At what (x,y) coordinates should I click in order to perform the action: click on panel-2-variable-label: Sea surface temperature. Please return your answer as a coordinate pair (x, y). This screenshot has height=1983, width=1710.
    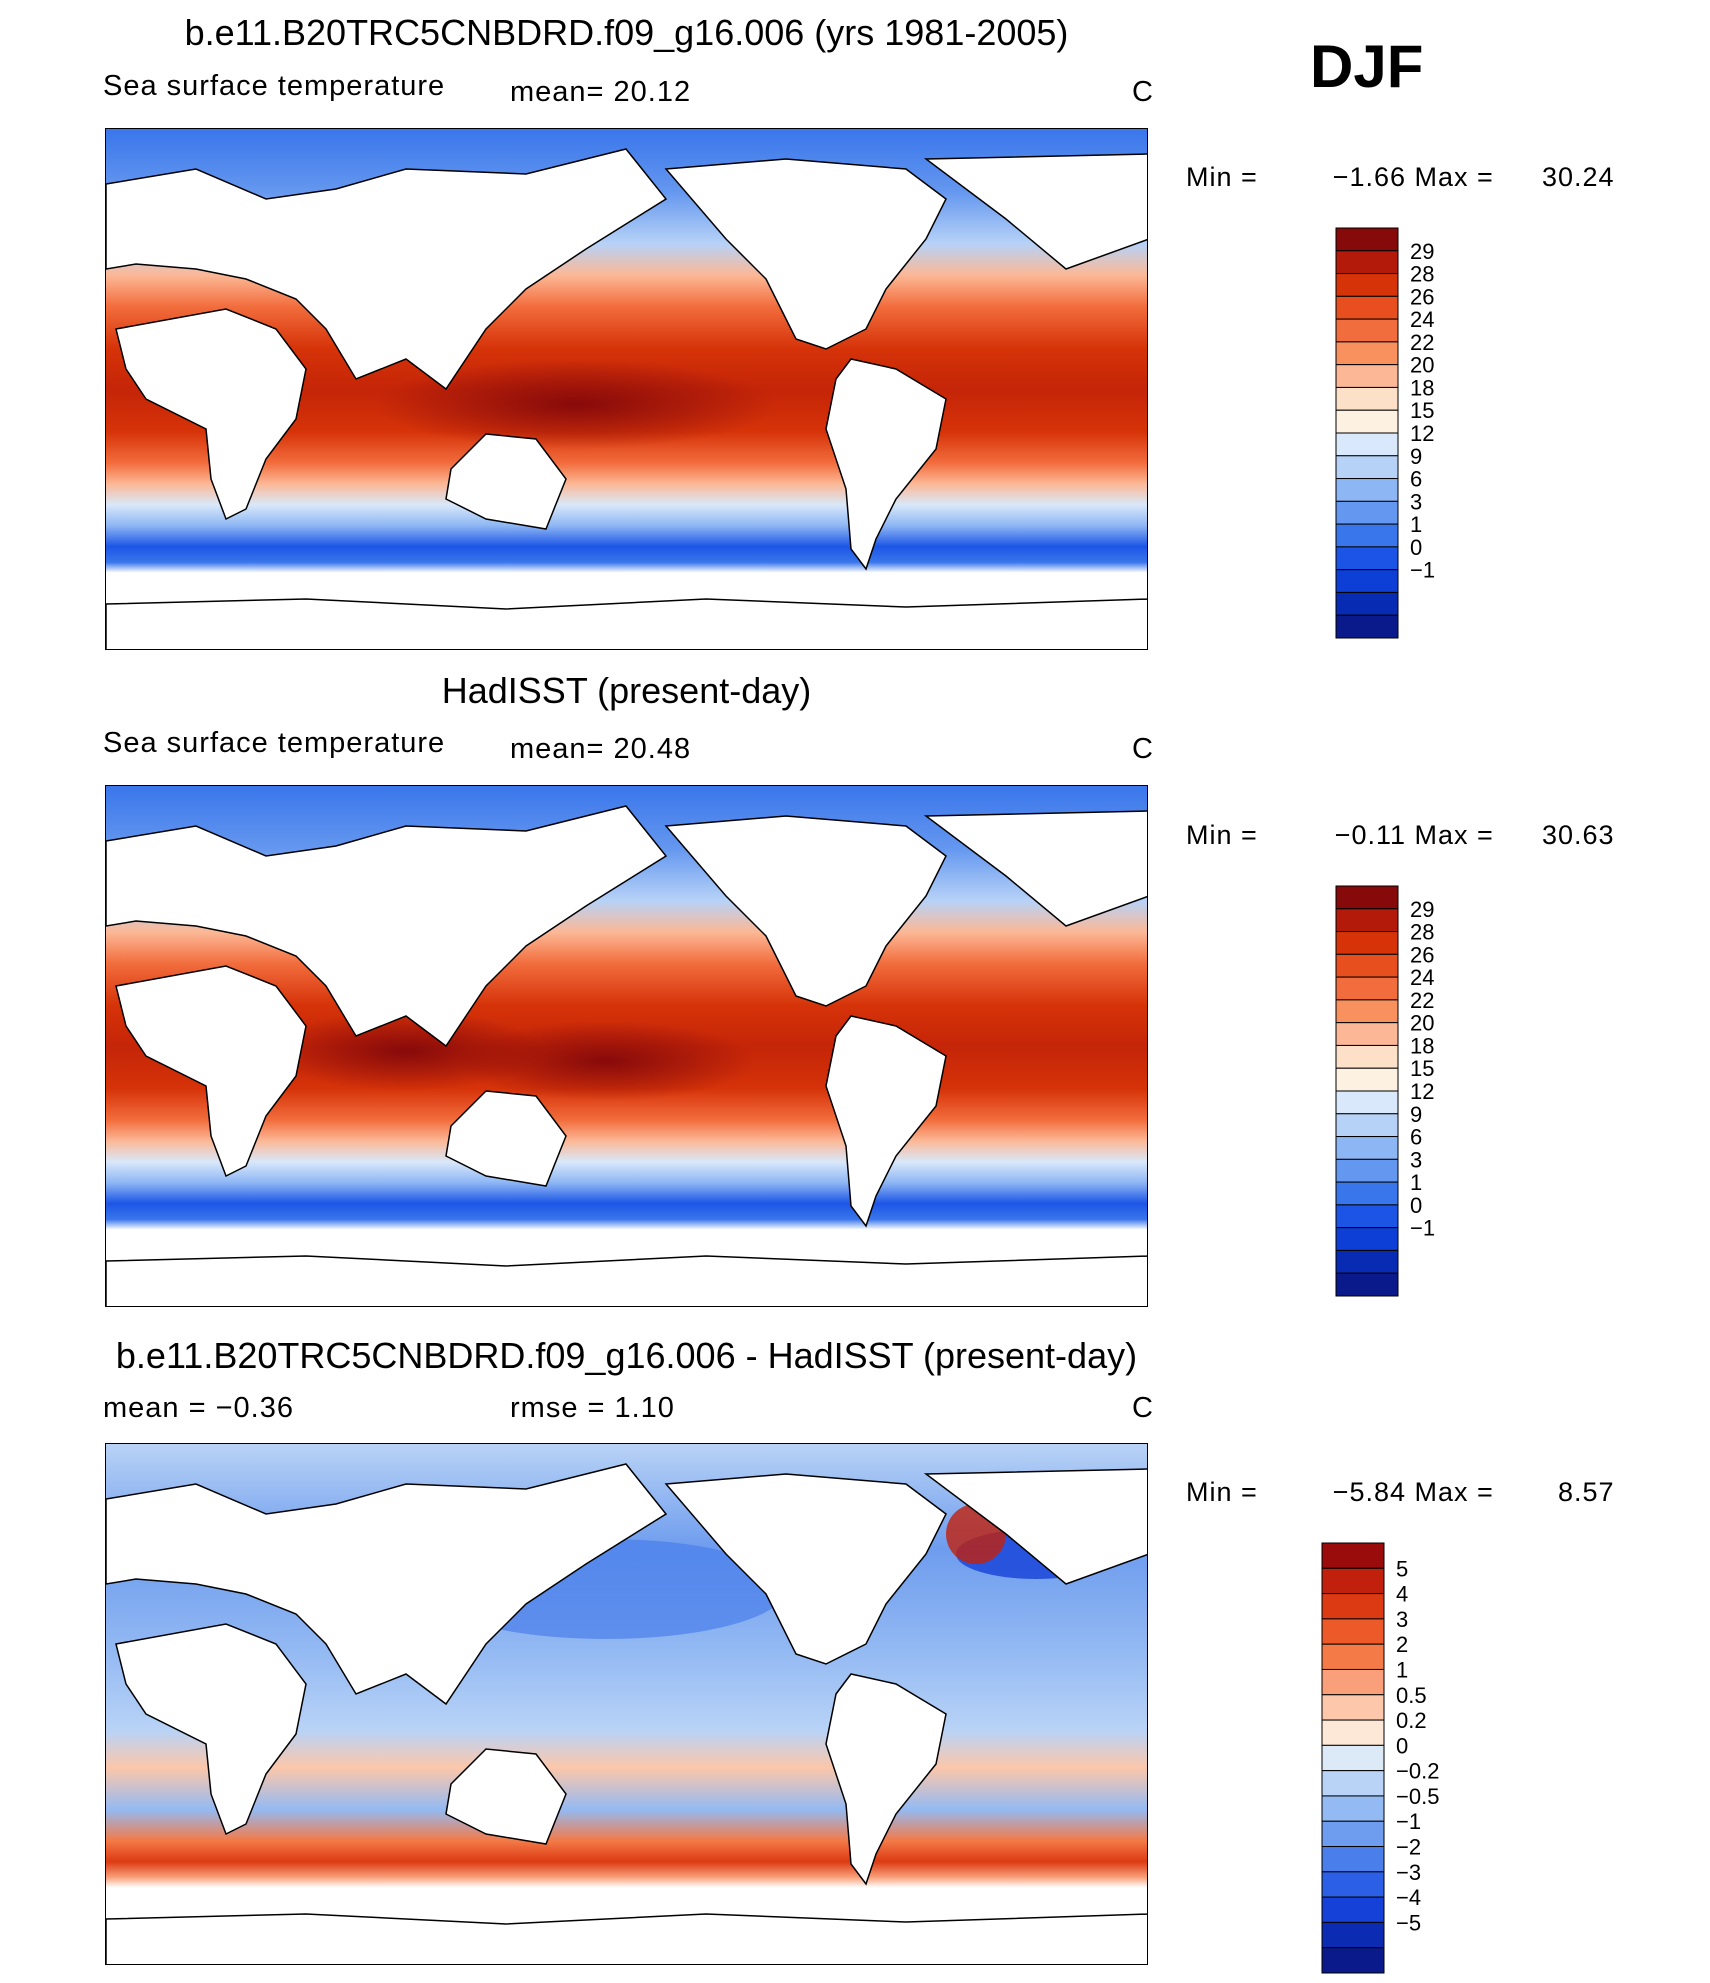
    Looking at the image, I should click on (274, 743).